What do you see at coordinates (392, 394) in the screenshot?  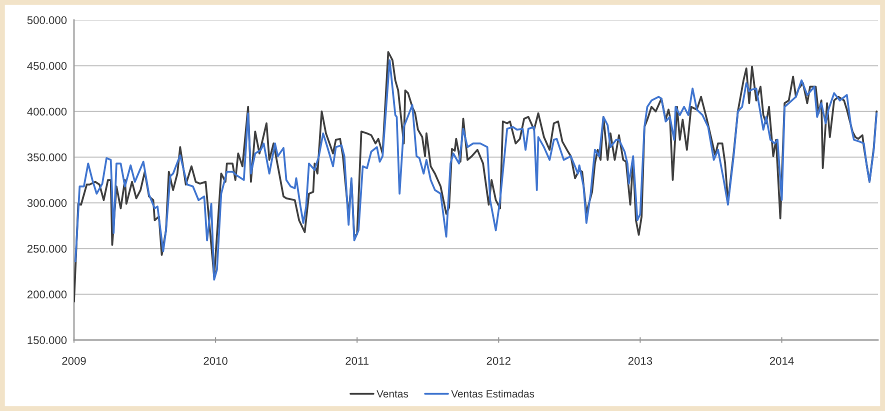 I see `legend-label: Ventas` at bounding box center [392, 394].